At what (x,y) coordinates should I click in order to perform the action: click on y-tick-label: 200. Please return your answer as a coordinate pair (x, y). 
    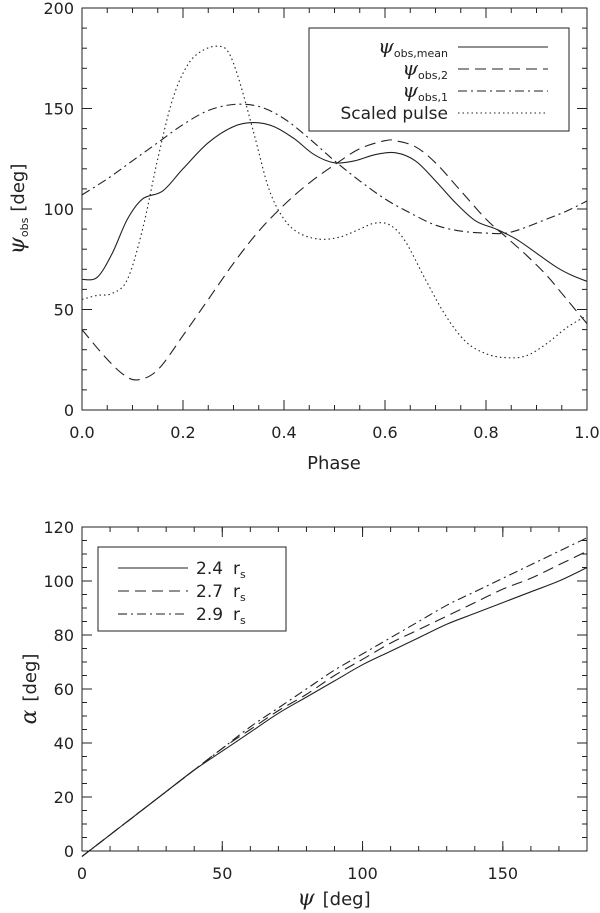
    Looking at the image, I should click on (58, 9).